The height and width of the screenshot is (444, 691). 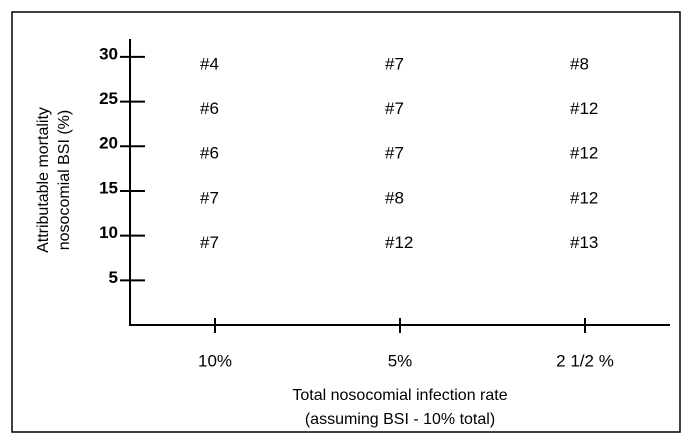 I want to click on x-tick-label: 2 1/2 %, so click(x=585, y=360).